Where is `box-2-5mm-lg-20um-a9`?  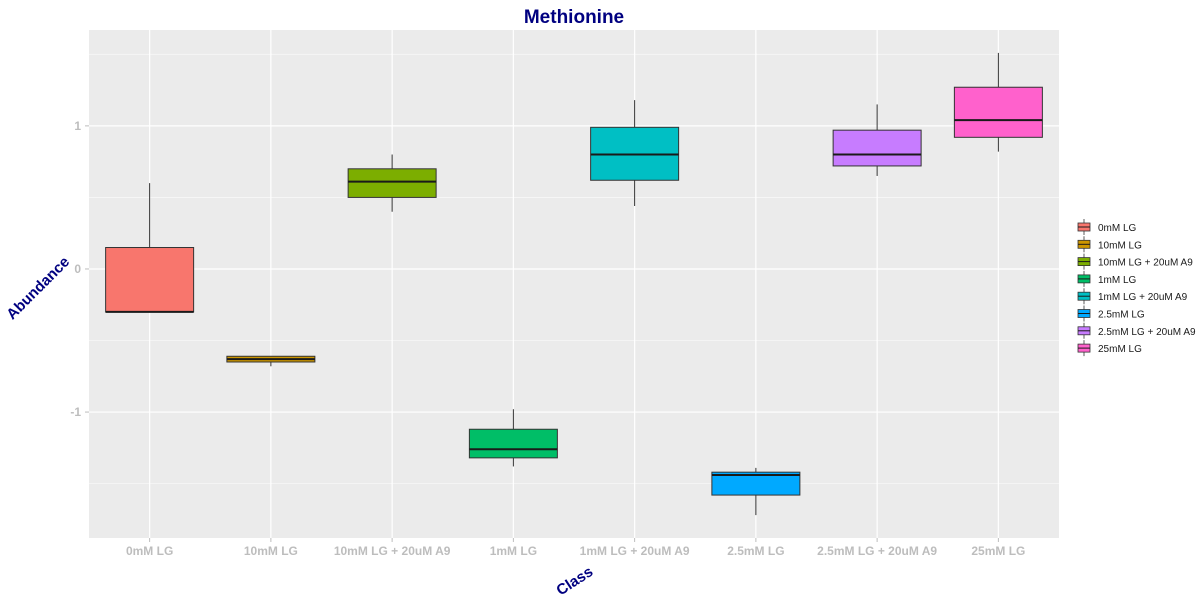 box-2-5mm-lg-20um-a9 is located at coordinates (877, 140).